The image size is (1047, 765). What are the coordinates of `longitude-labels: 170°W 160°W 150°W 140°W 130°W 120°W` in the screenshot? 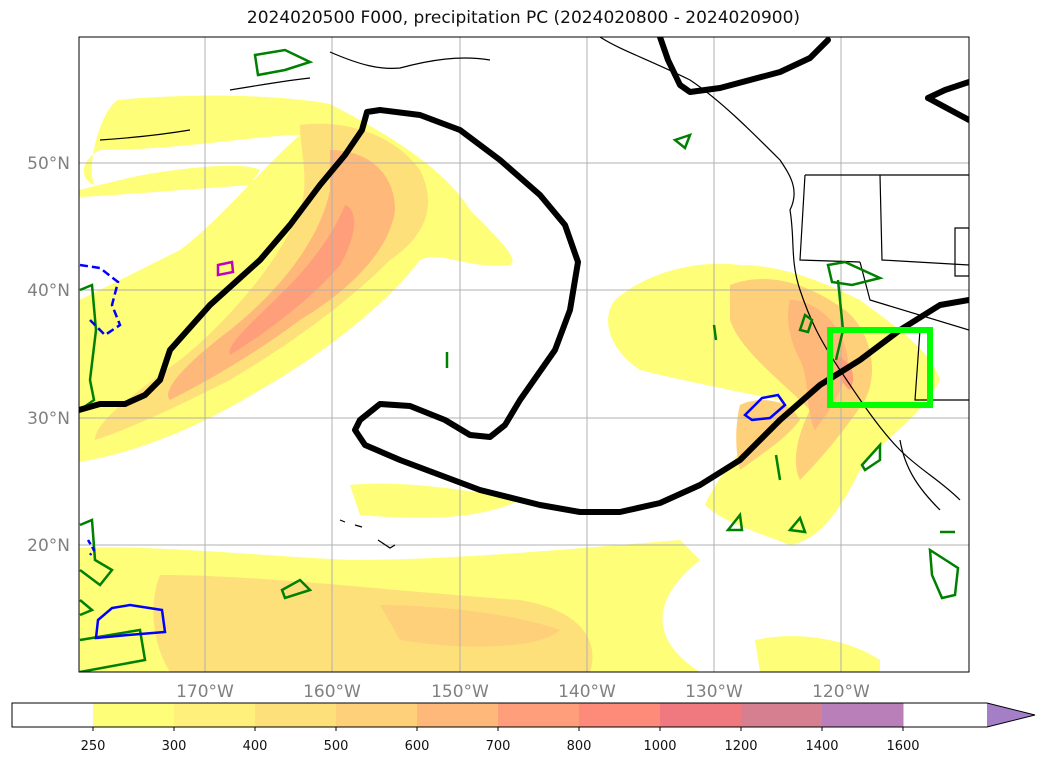 It's located at (523, 692).